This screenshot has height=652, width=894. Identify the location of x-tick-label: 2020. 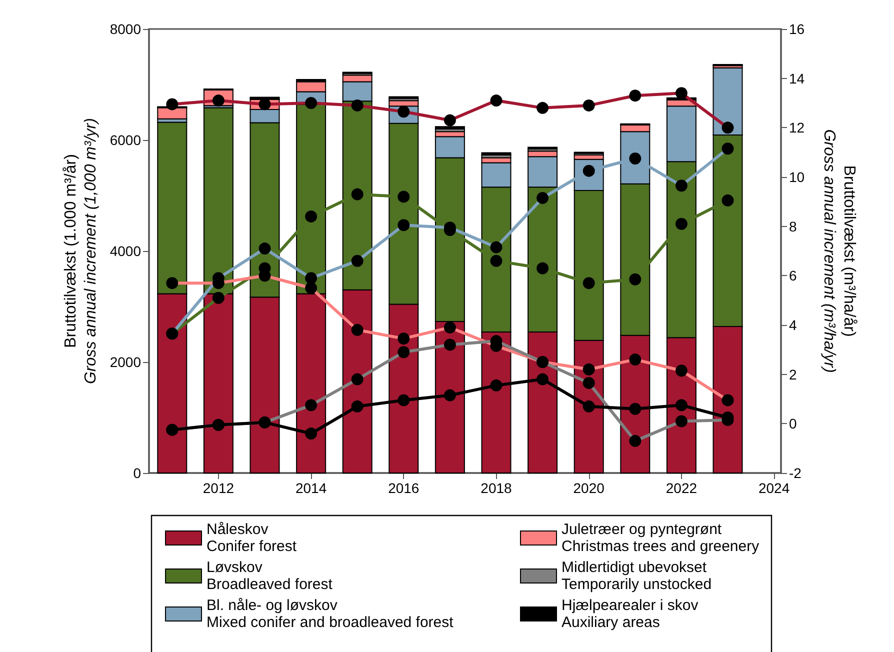
(589, 488).